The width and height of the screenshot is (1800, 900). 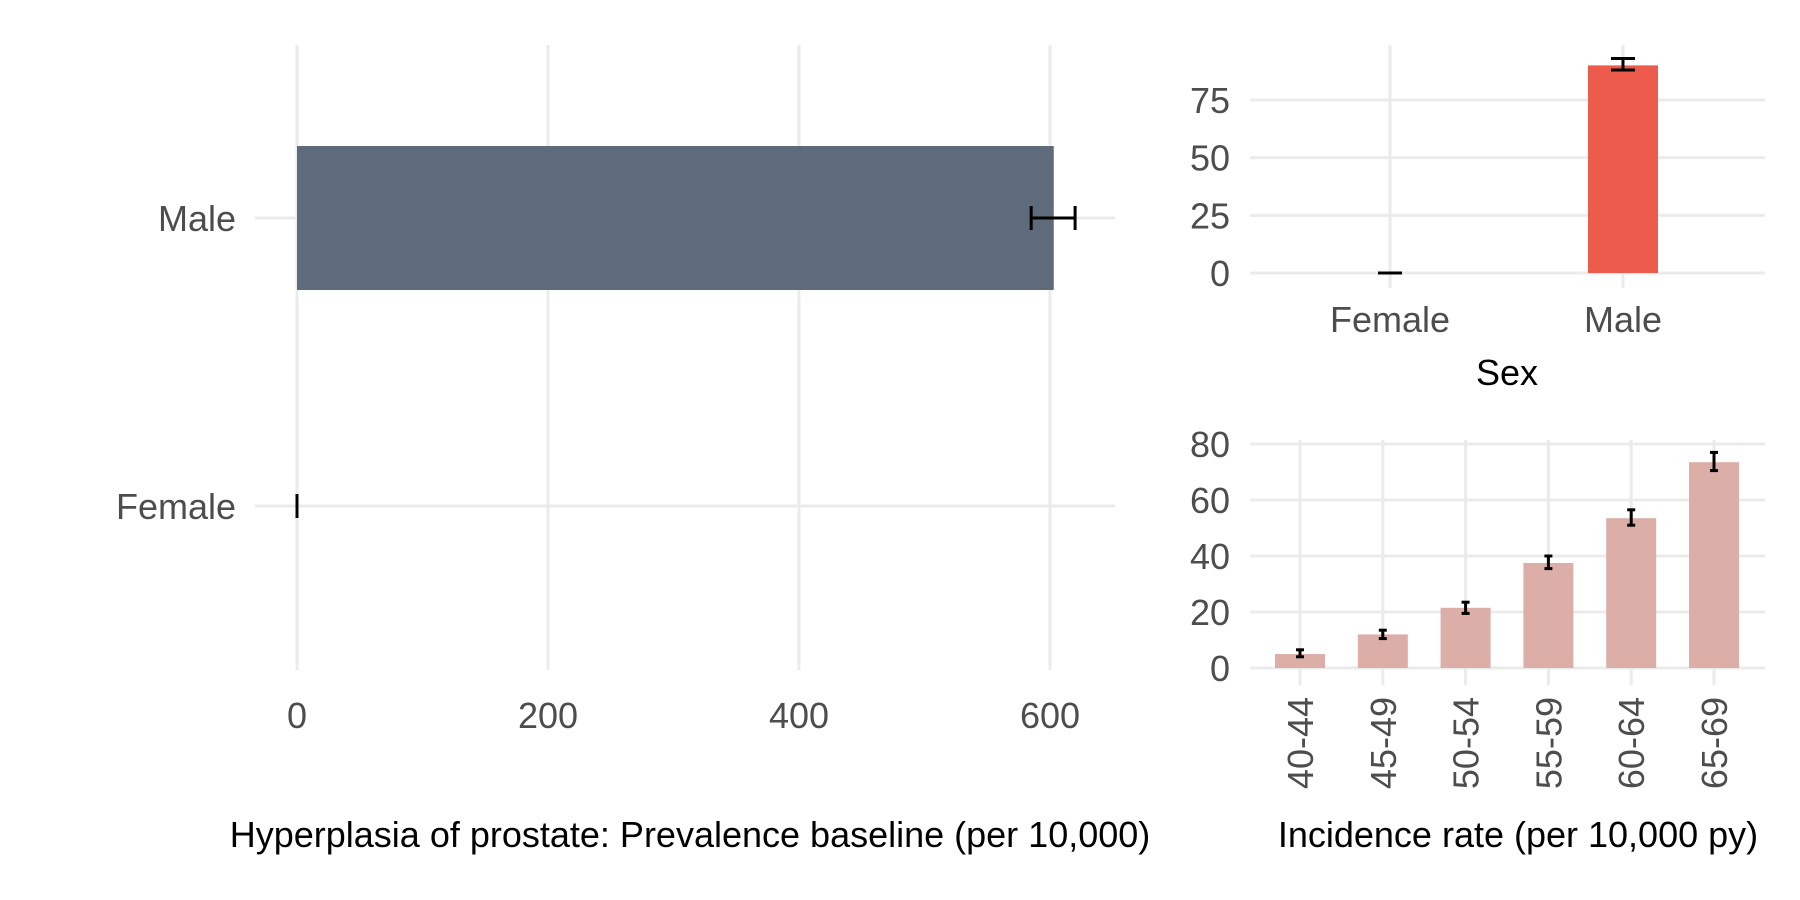 I want to click on y-tick-label-male: Male, so click(x=197, y=218).